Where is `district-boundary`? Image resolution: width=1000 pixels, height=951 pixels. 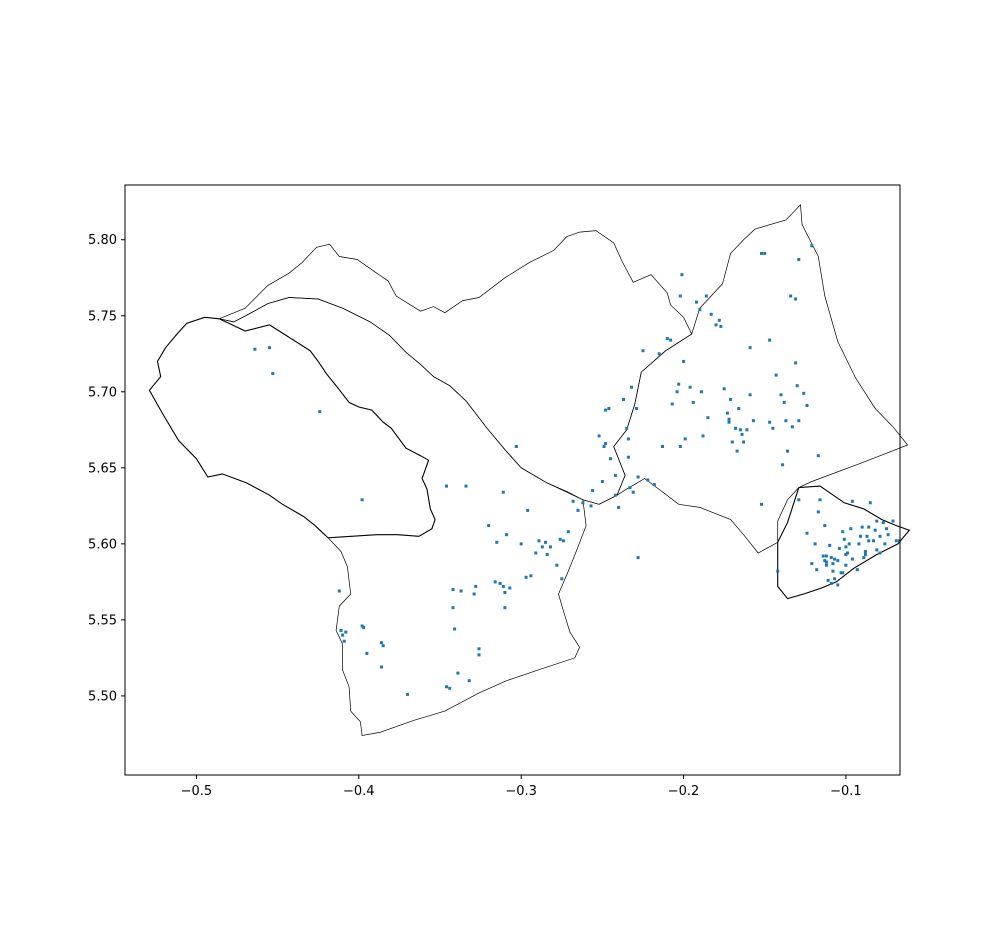 district-boundary is located at coordinates (292, 427).